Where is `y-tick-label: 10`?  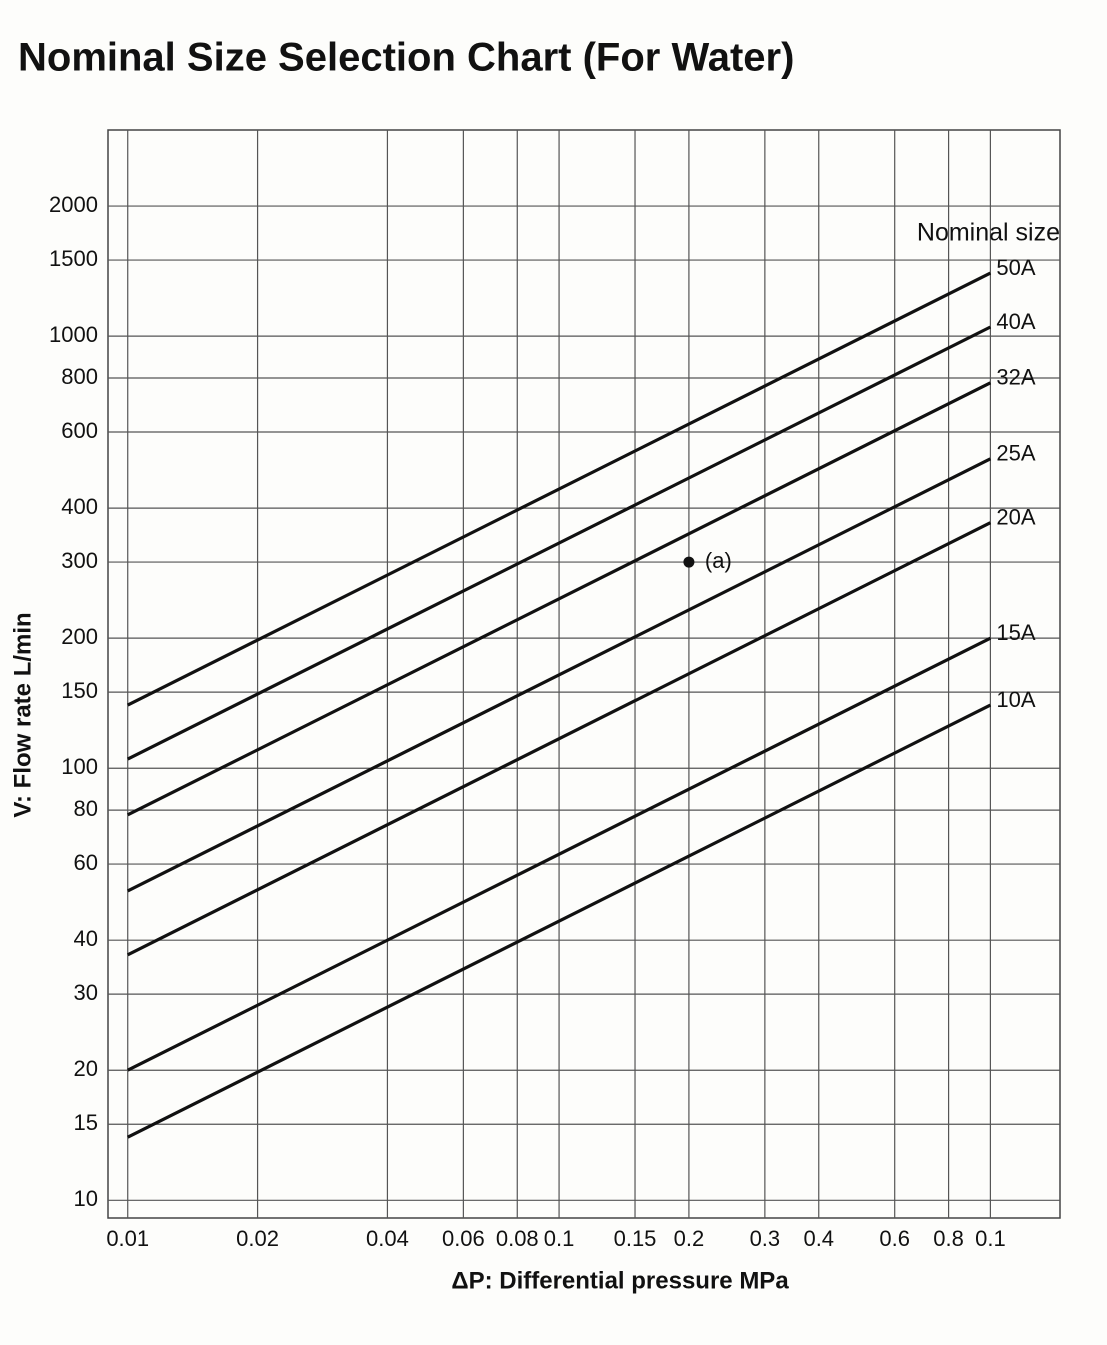
y-tick-label: 10 is located at coordinates (86, 1198).